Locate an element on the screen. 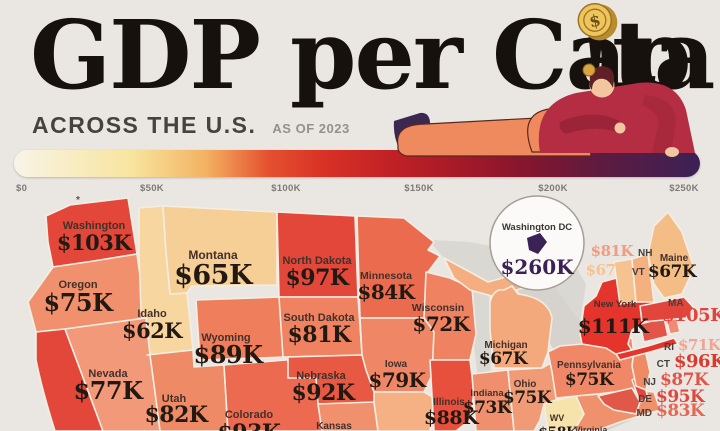  state-name-label: North Dakota is located at coordinates (317, 261).